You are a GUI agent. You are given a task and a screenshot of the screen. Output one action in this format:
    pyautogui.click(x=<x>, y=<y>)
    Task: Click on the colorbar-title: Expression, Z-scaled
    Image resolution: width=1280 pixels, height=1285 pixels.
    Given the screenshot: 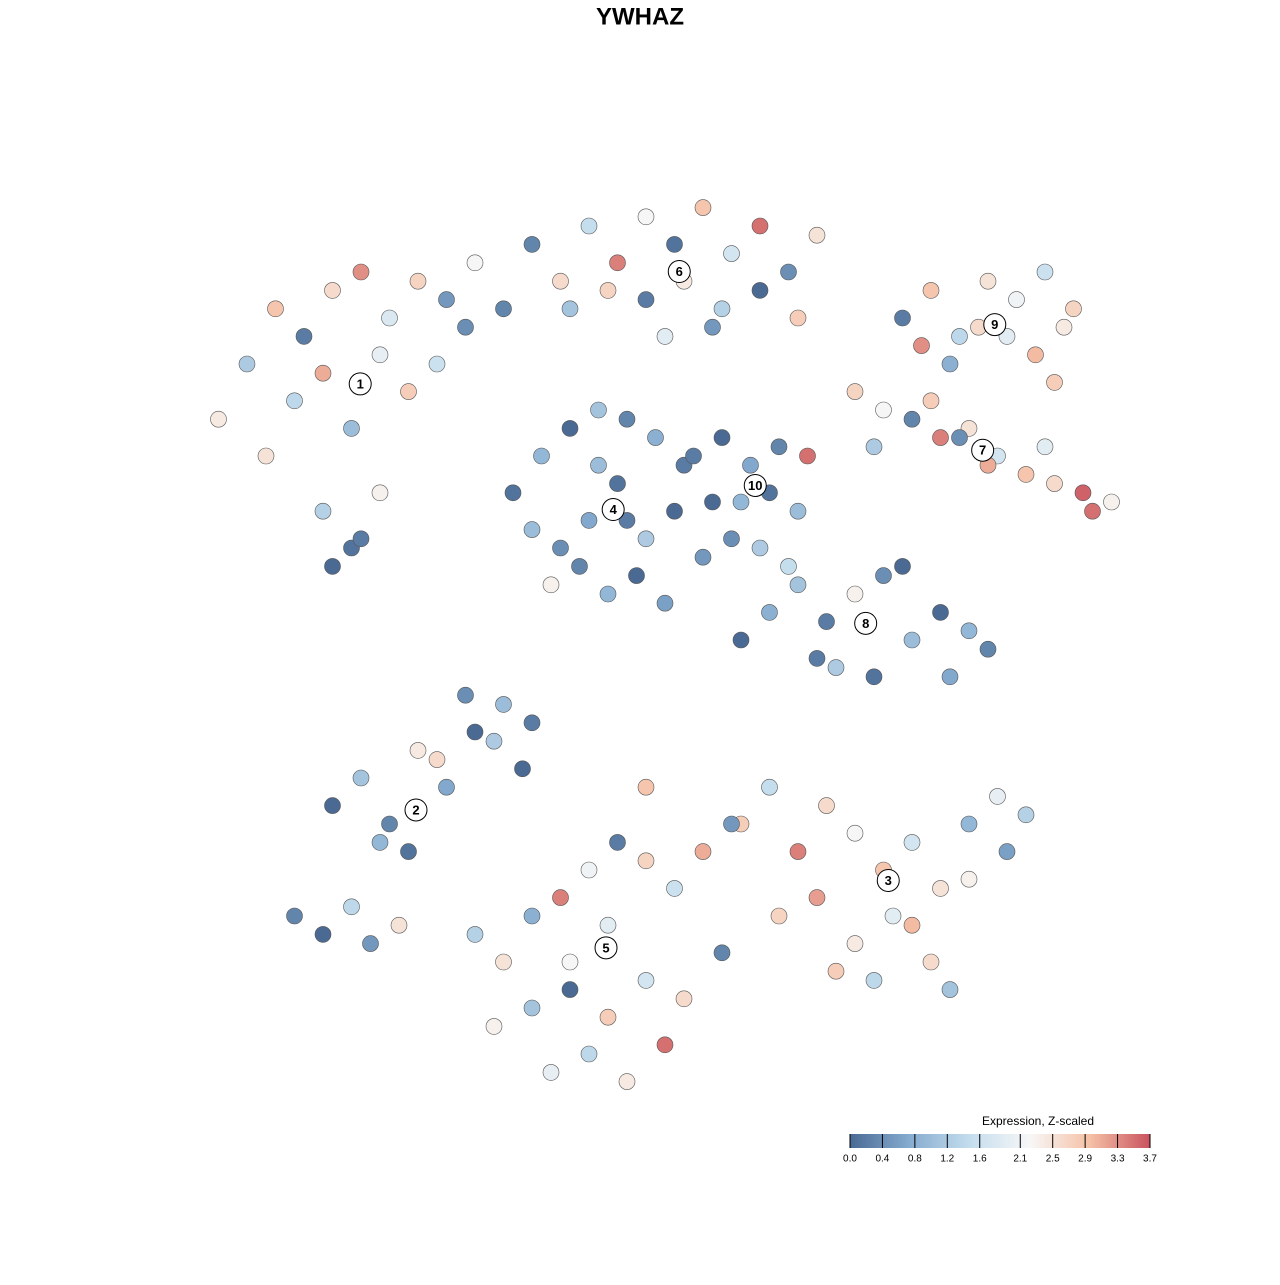 What is the action you would take?
    pyautogui.click(x=1038, y=1121)
    